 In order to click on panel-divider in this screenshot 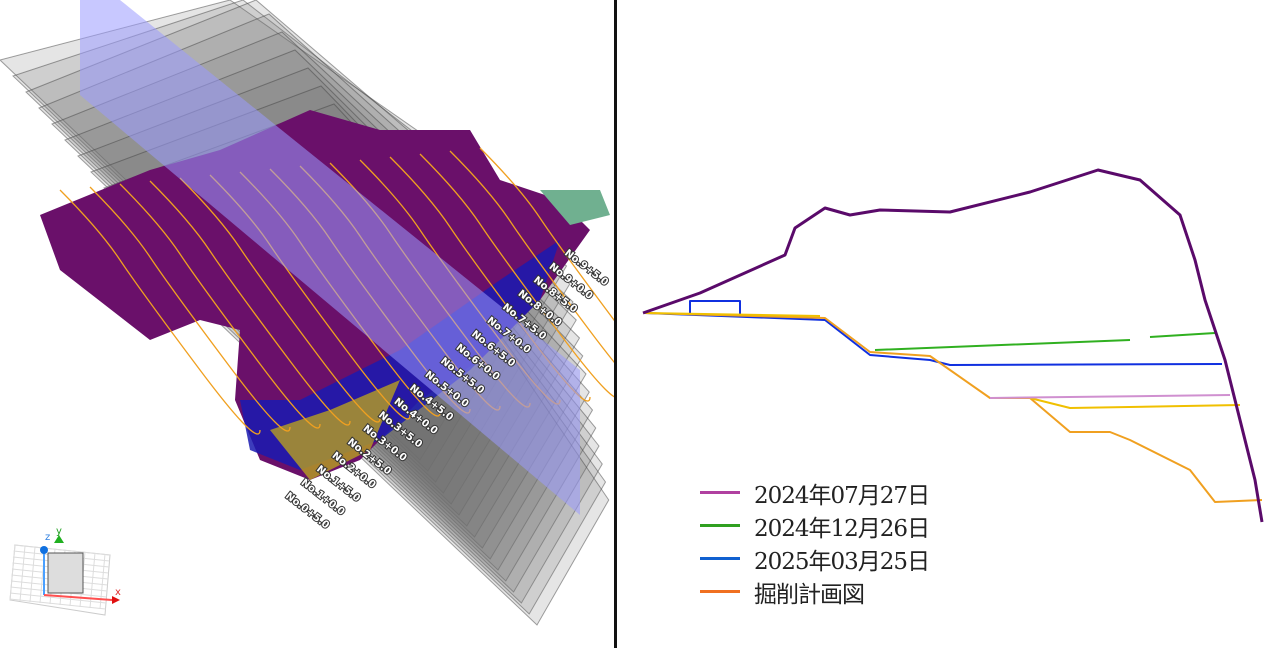, I will do `click(615, 324)`.